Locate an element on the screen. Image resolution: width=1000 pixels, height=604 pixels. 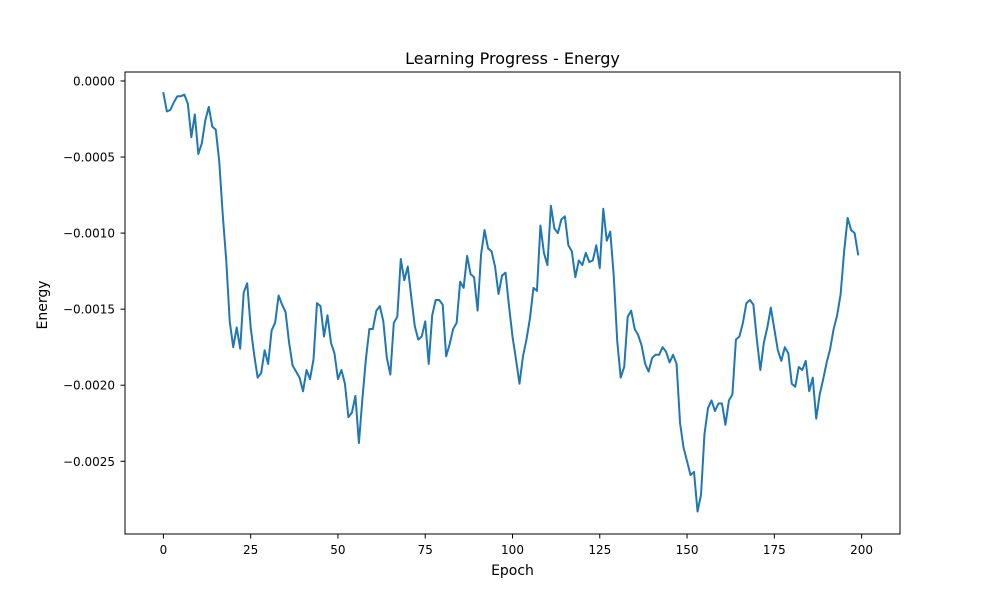
x-tick-label: 150 is located at coordinates (687, 550).